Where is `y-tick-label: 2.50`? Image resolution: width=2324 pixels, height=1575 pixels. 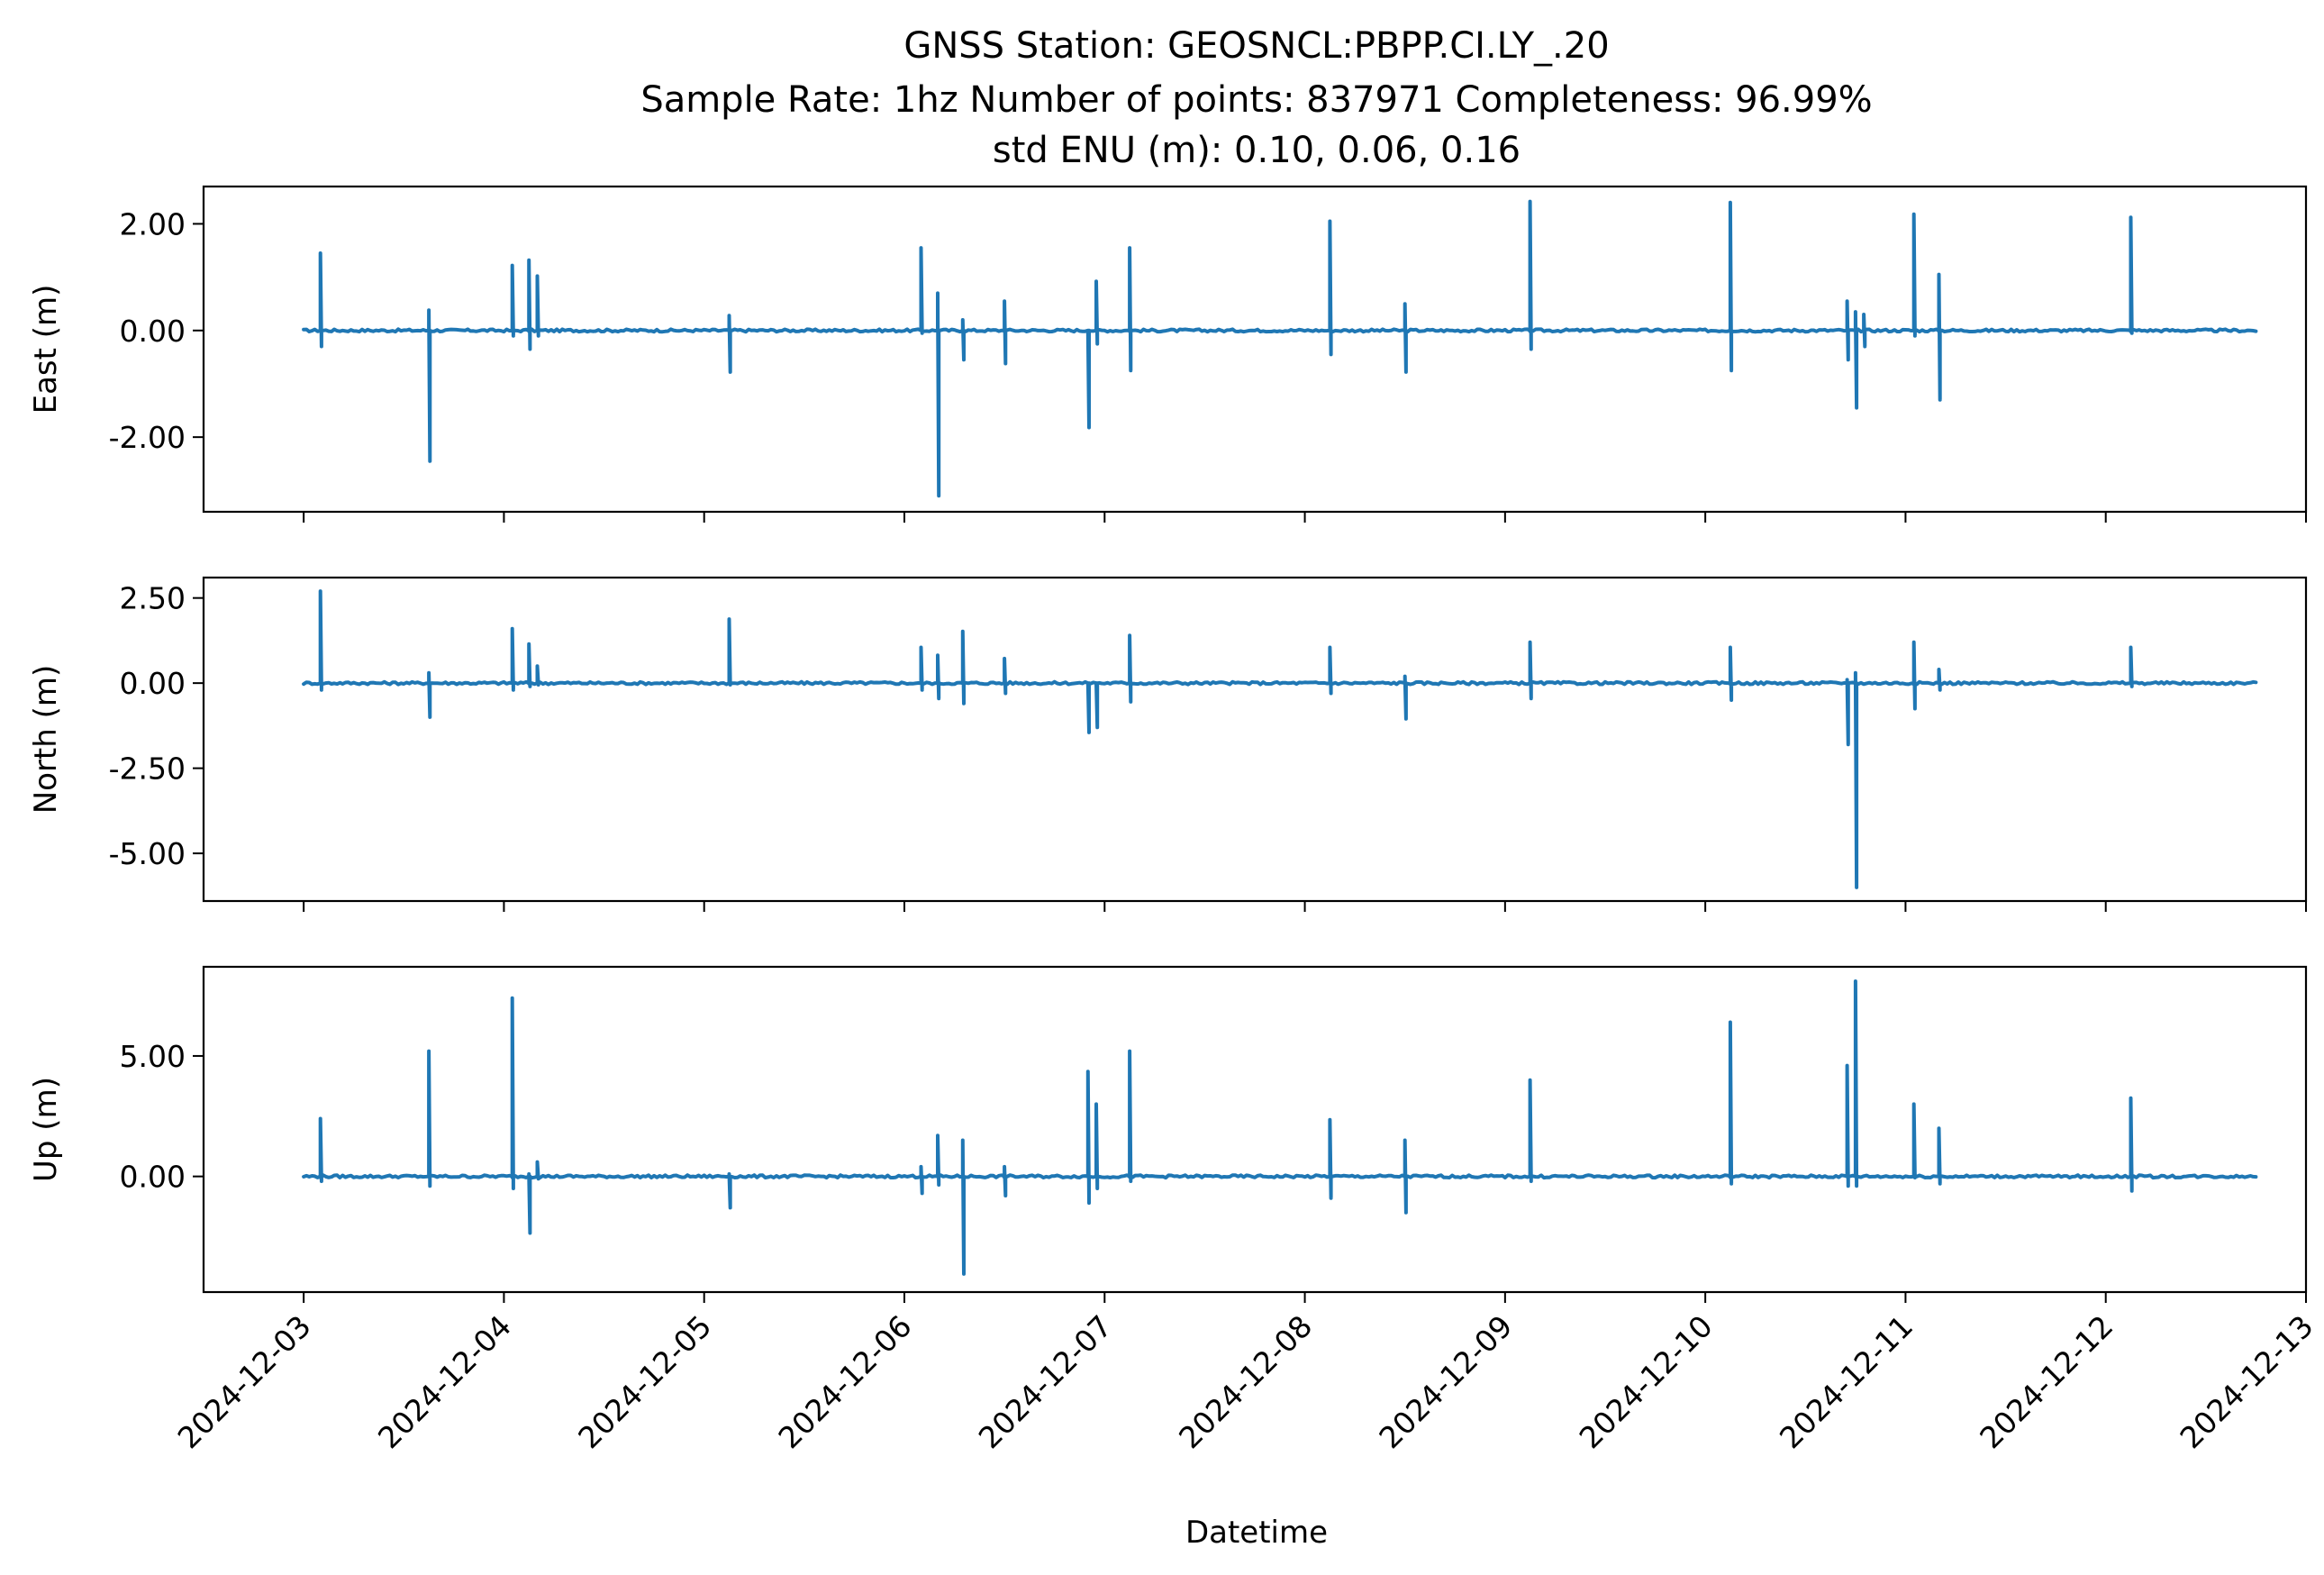
y-tick-label: 2.50 is located at coordinates (153, 598).